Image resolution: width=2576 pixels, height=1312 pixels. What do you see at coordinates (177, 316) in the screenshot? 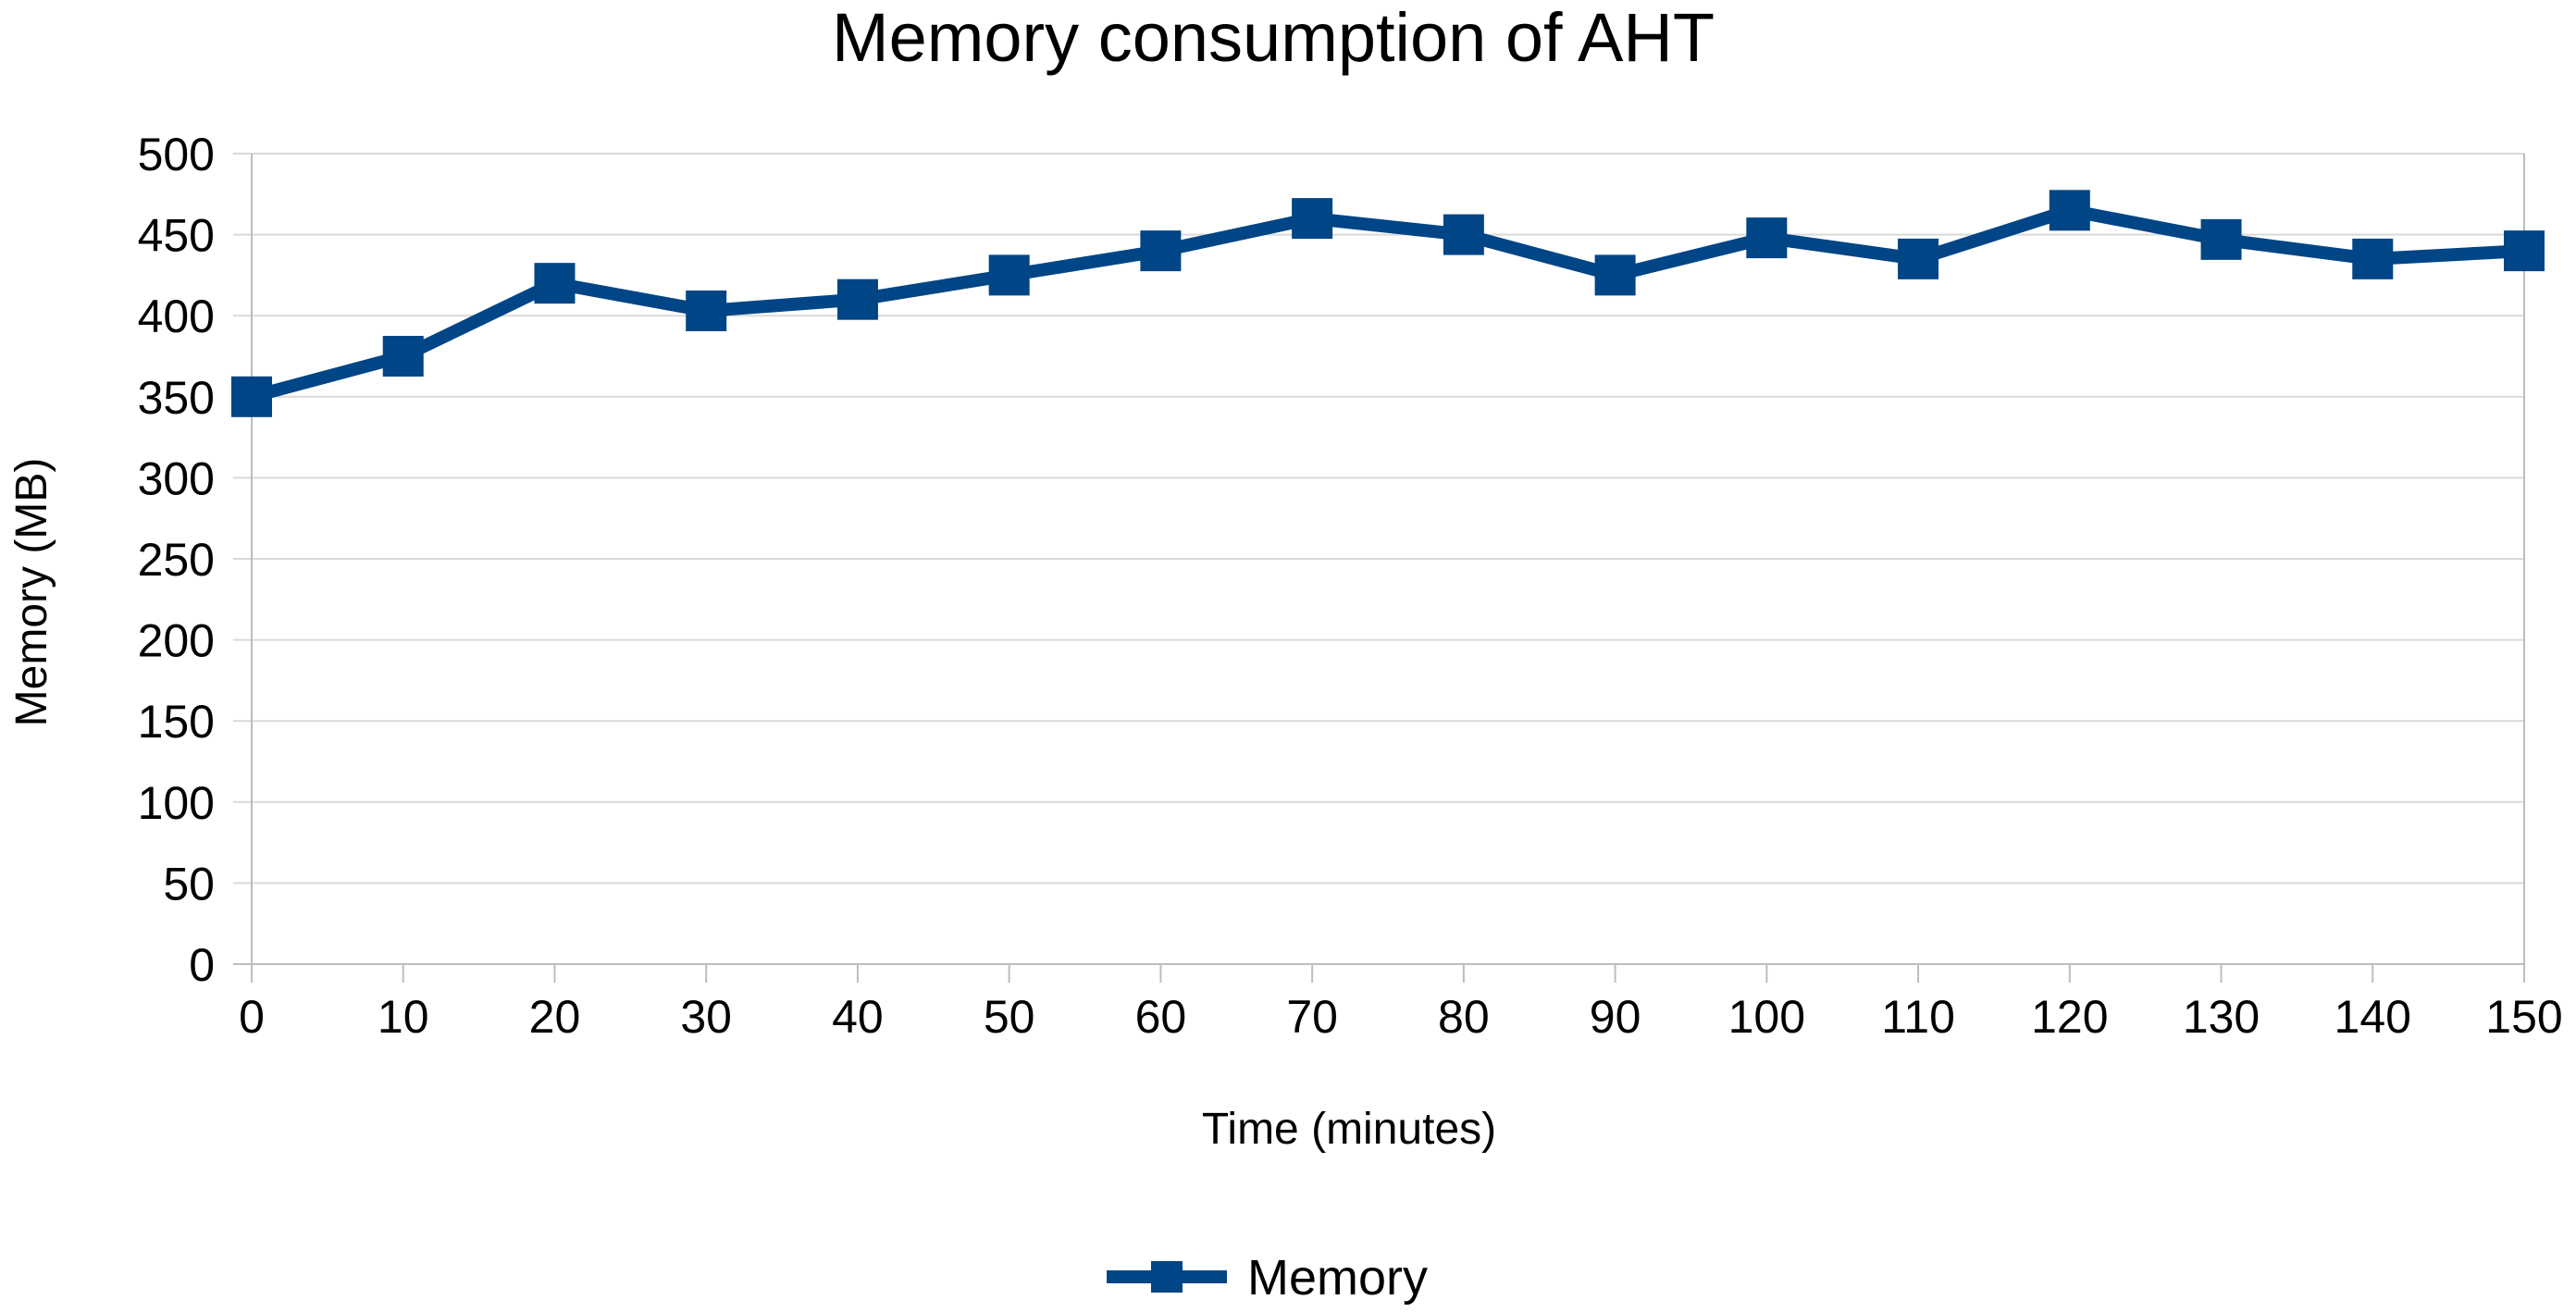
I see `y-tick-label: 400` at bounding box center [177, 316].